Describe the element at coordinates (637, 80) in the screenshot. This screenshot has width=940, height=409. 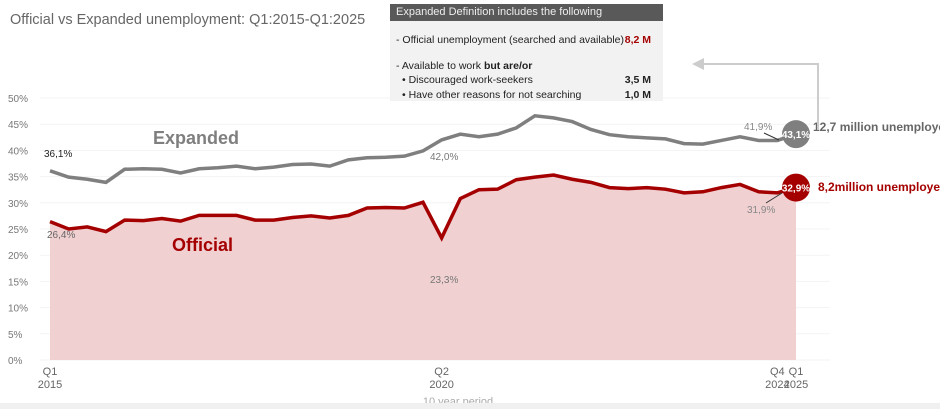
I see `infobox-row3-value: 3,5 M` at that location.